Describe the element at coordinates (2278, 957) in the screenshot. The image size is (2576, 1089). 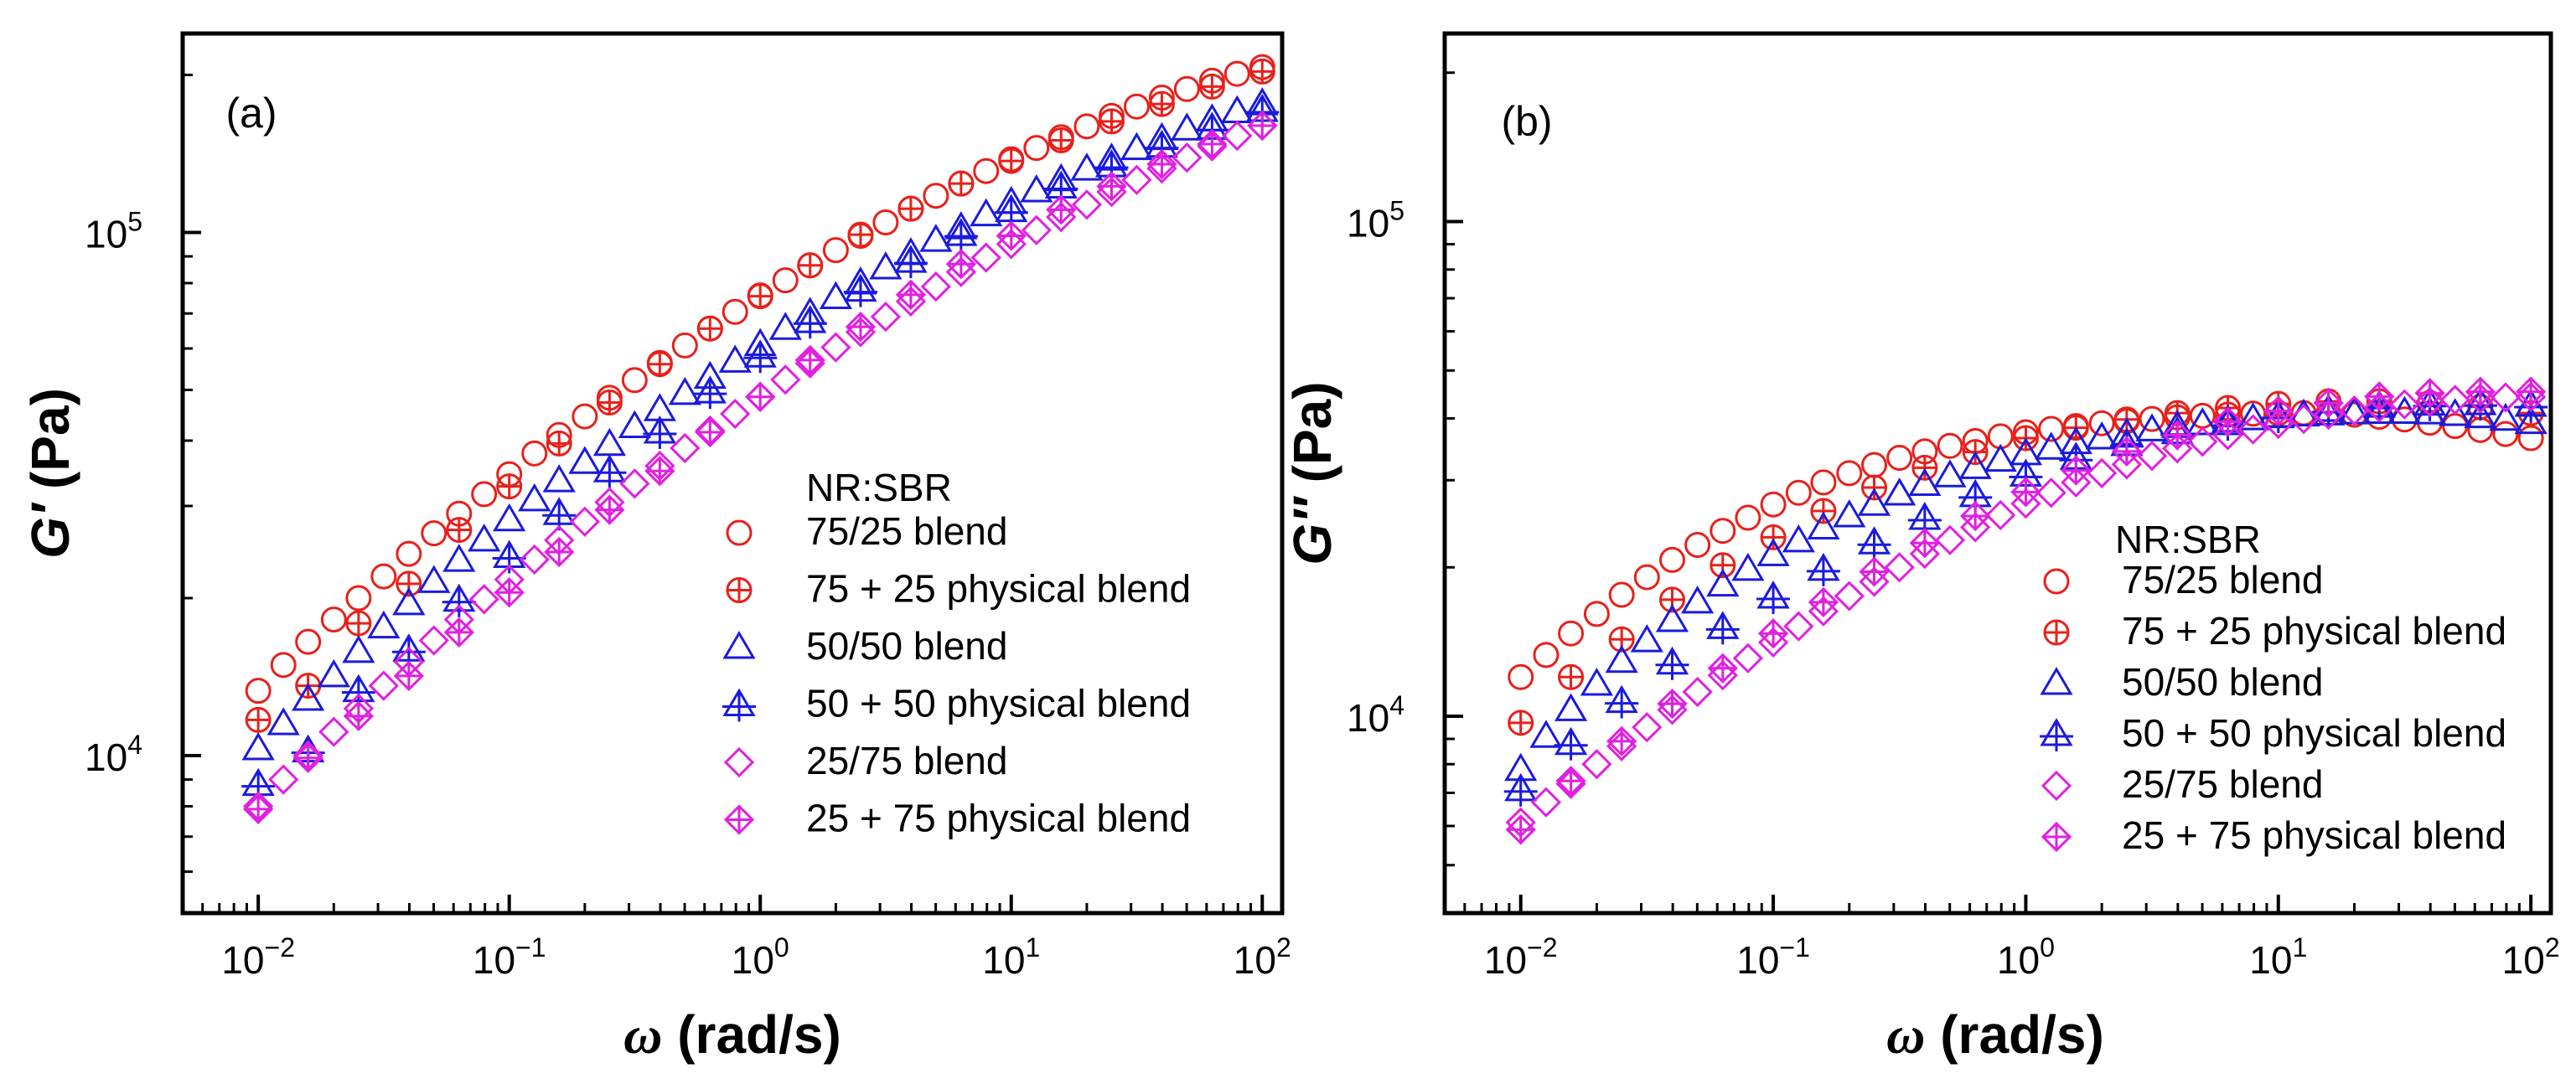
I see `x-tick-label: 101` at that location.